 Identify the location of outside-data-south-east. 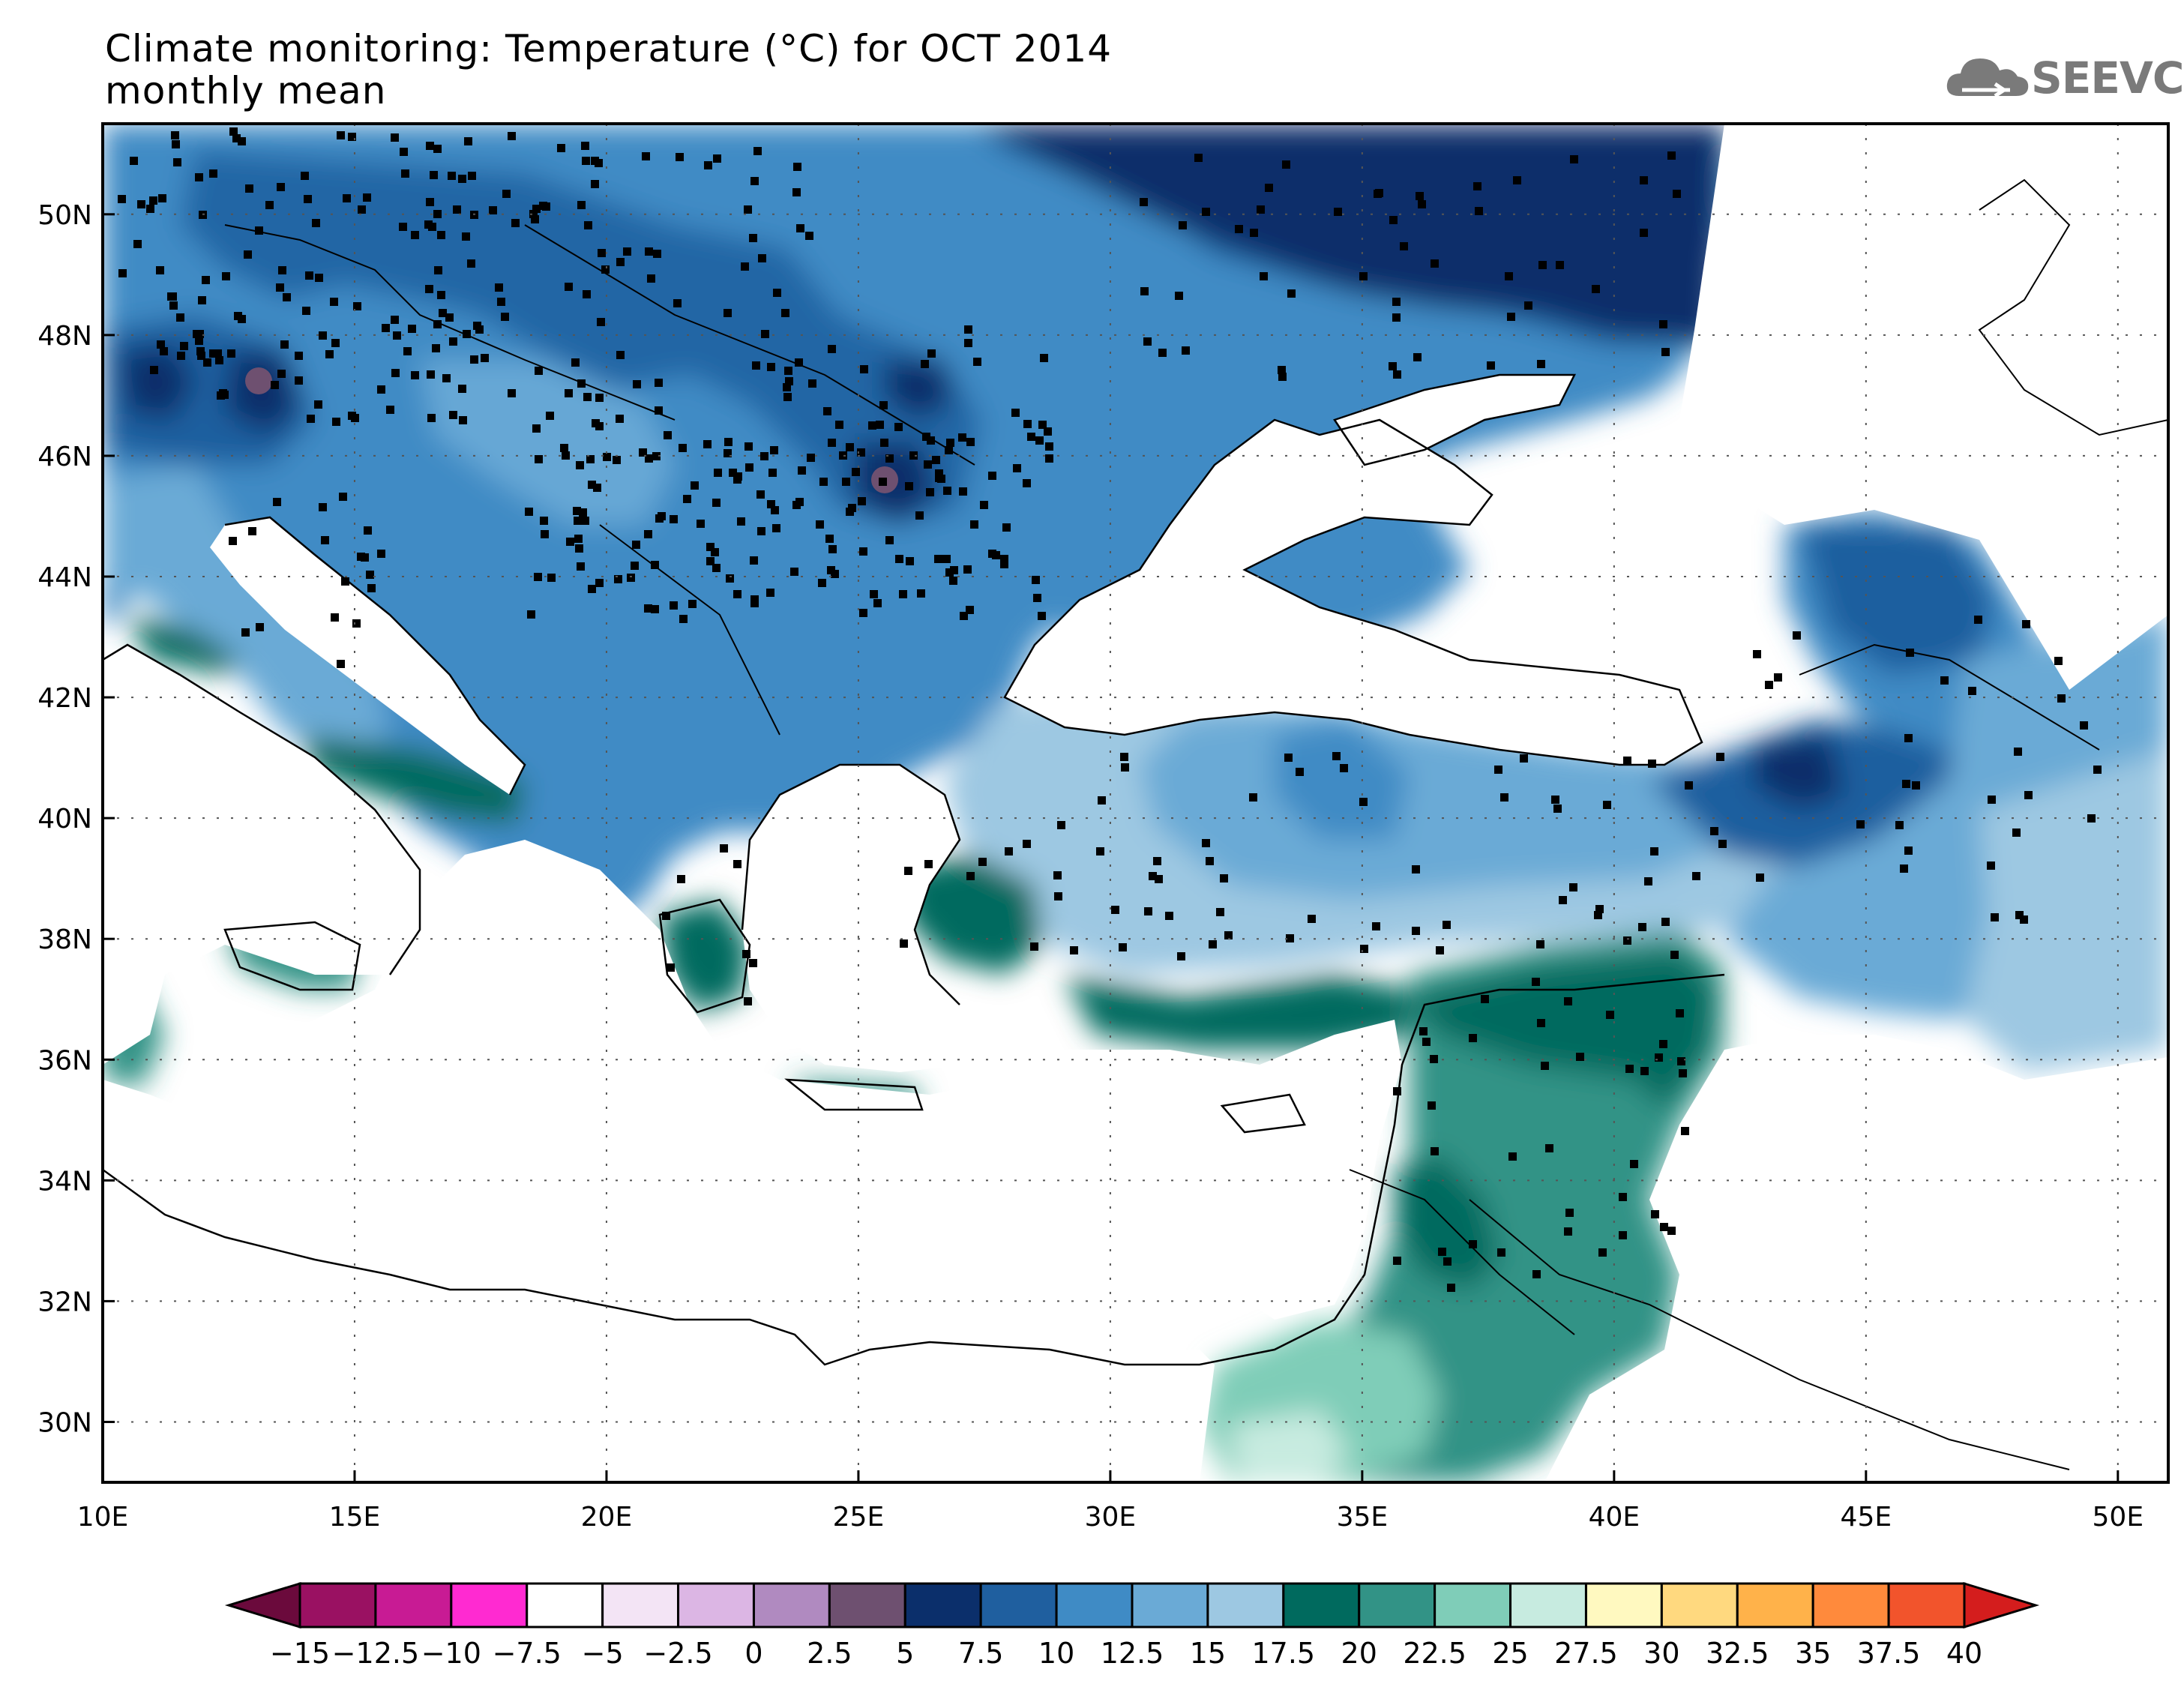
(1856, 1258).